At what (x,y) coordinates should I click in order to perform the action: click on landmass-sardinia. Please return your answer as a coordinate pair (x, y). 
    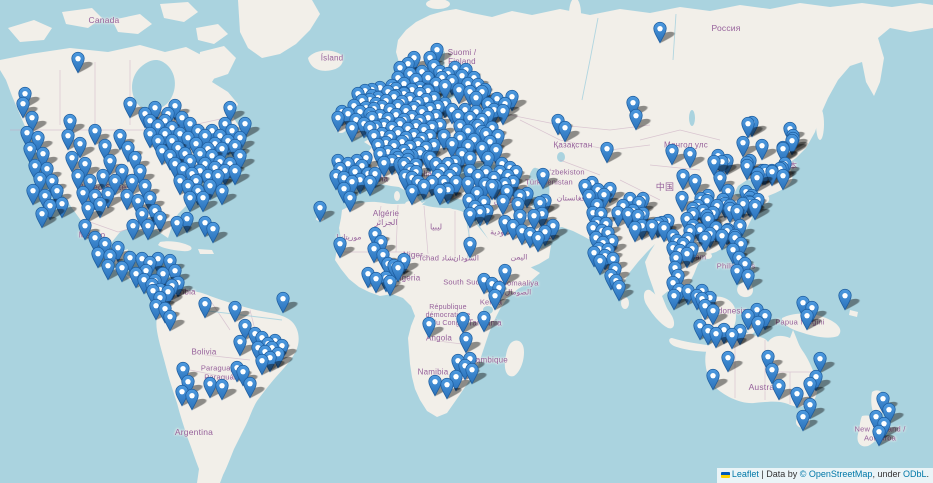
    Looking at the image, I should click on (397, 196).